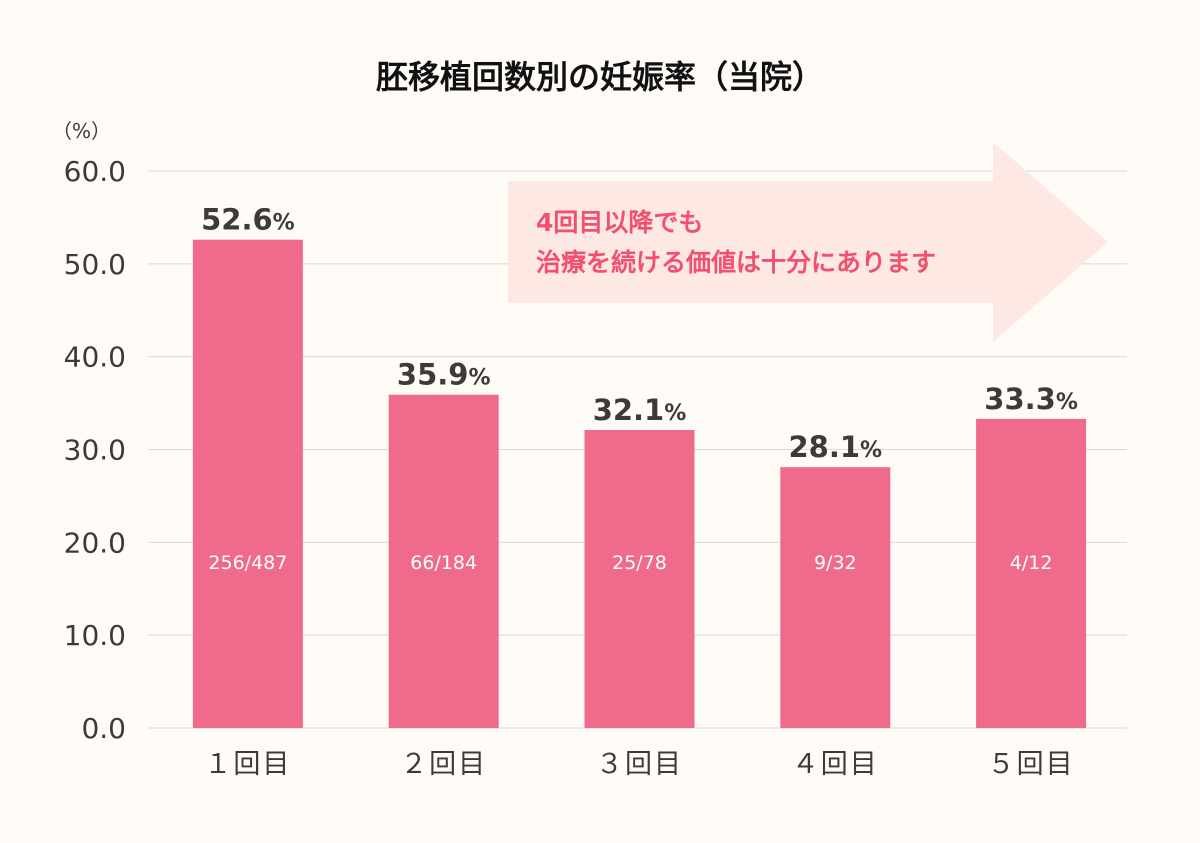  What do you see at coordinates (95, 635) in the screenshot?
I see `y-tick-label: 10.0` at bounding box center [95, 635].